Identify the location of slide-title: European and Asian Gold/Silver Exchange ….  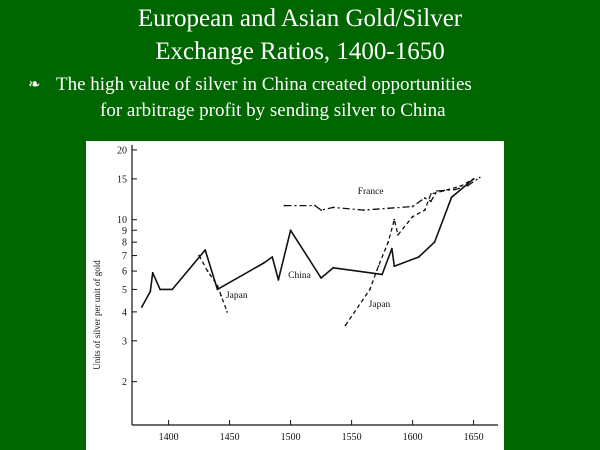
(300, 35).